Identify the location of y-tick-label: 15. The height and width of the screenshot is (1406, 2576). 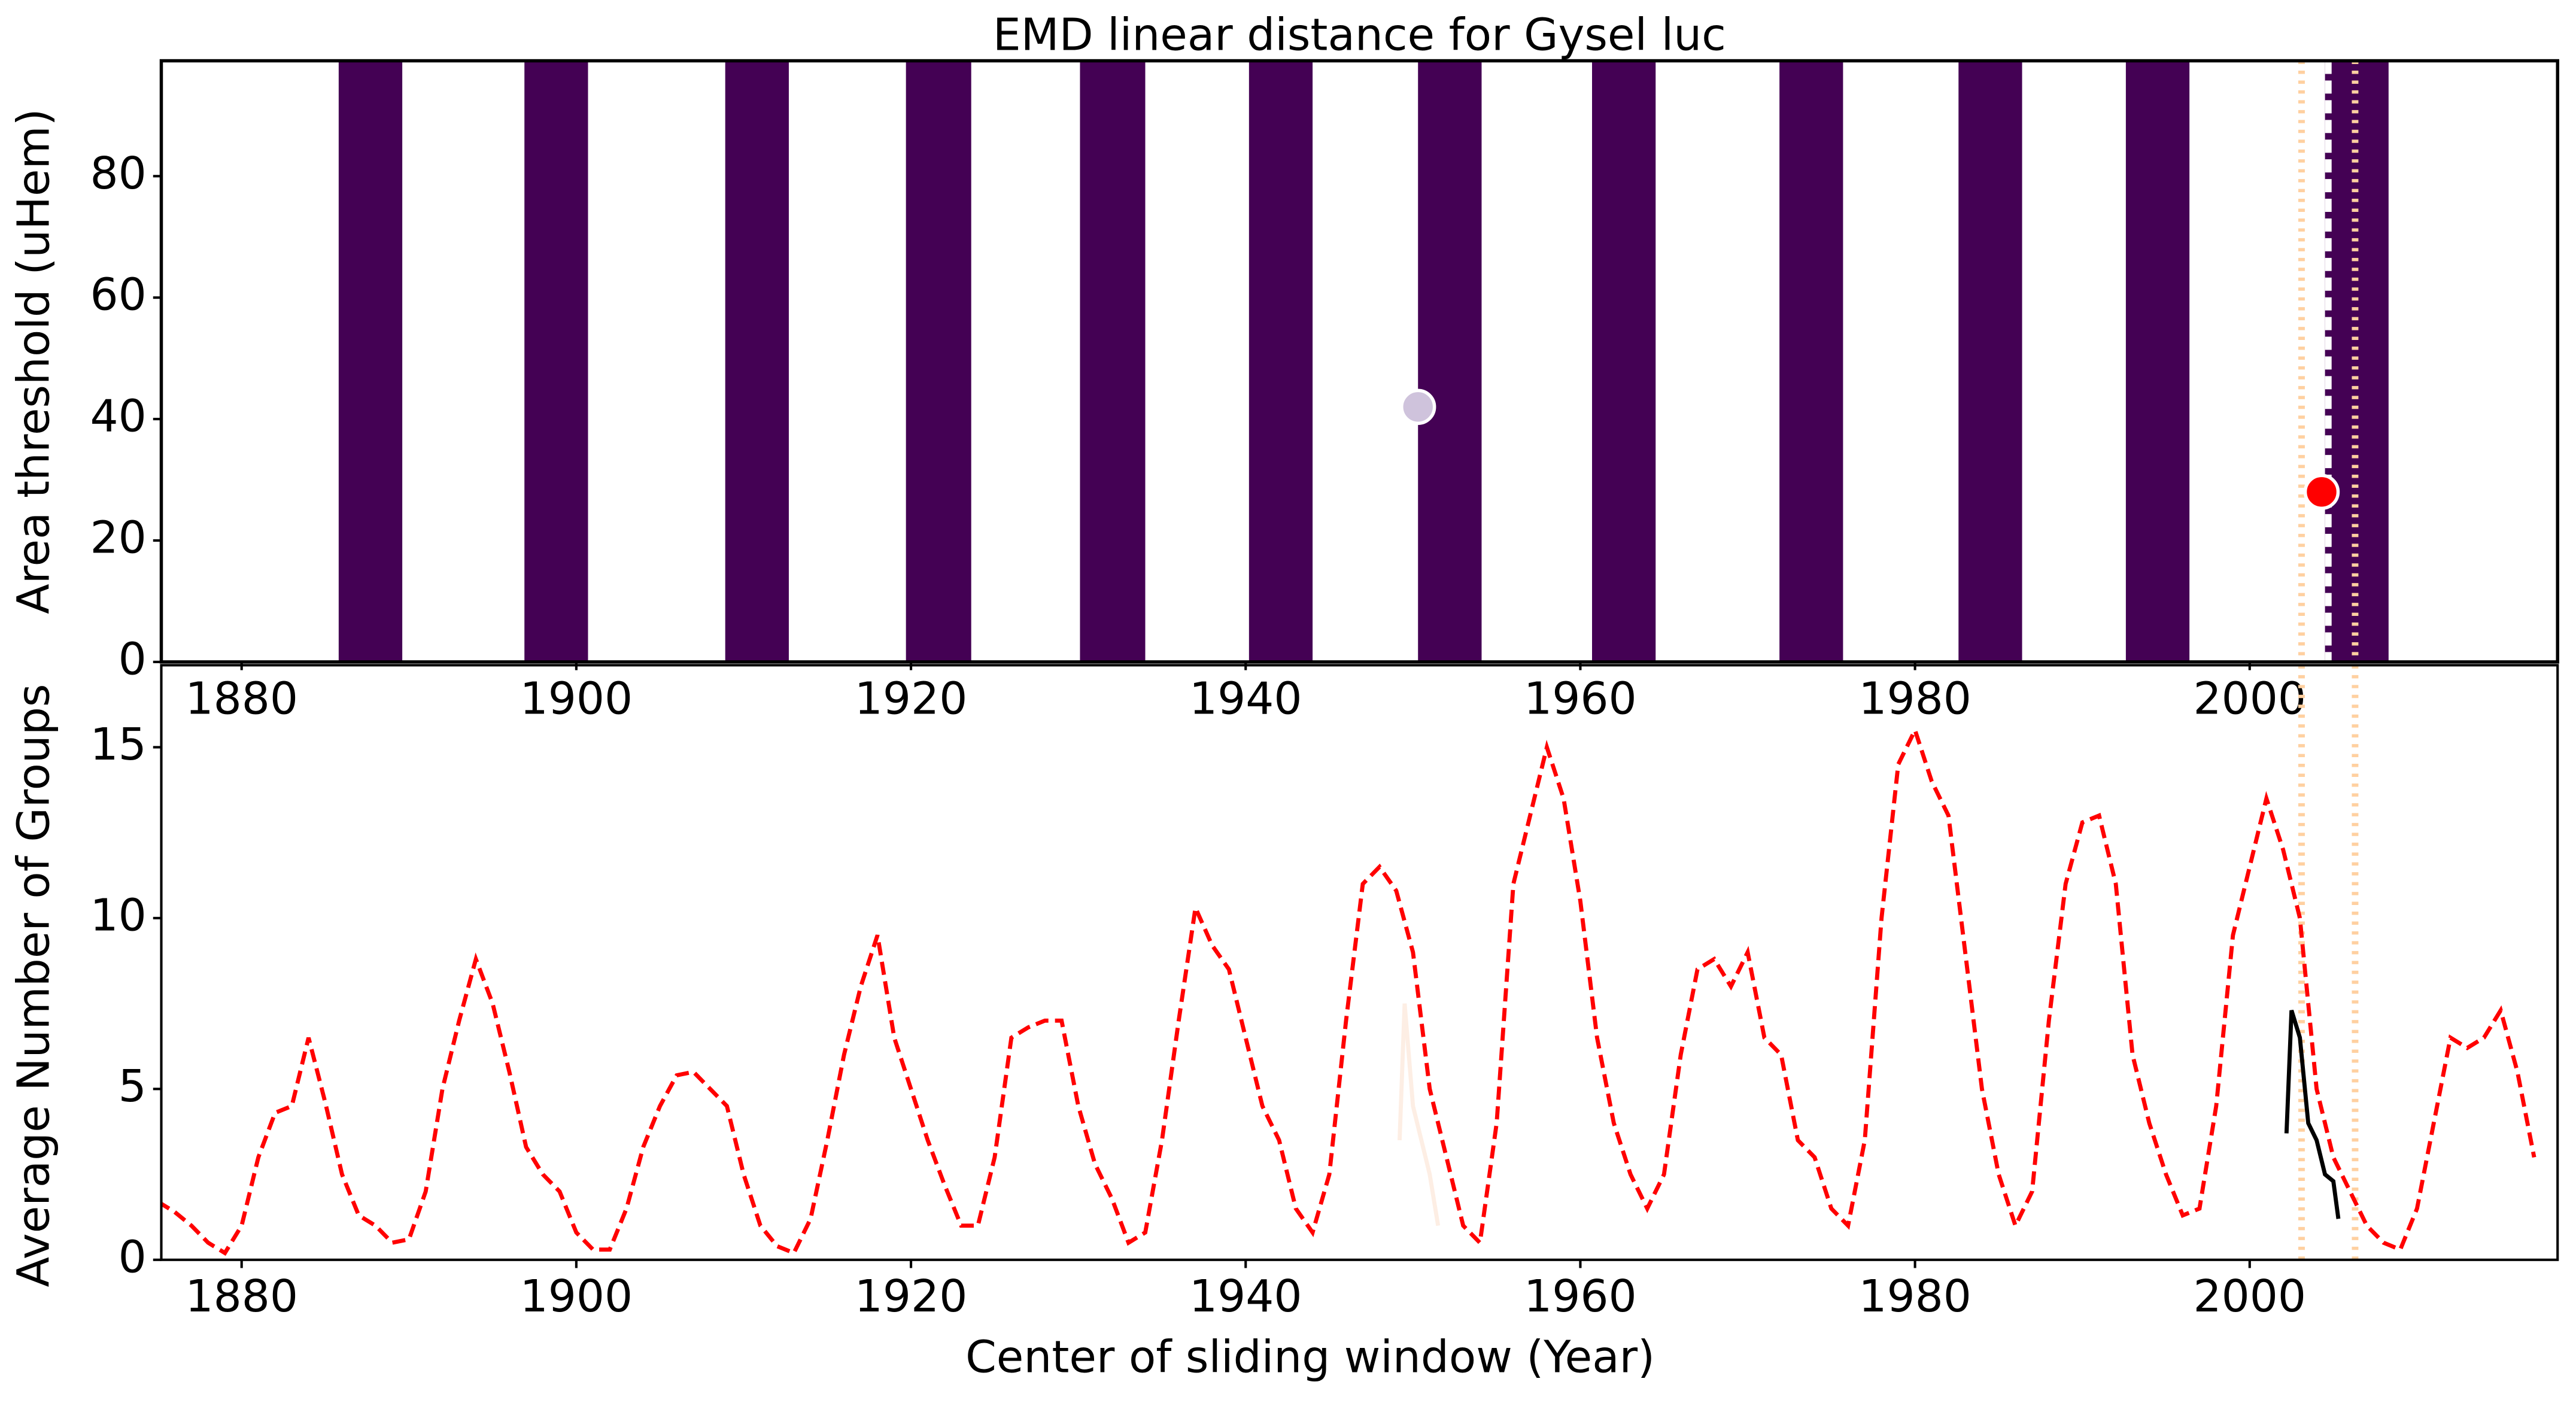
(119, 745).